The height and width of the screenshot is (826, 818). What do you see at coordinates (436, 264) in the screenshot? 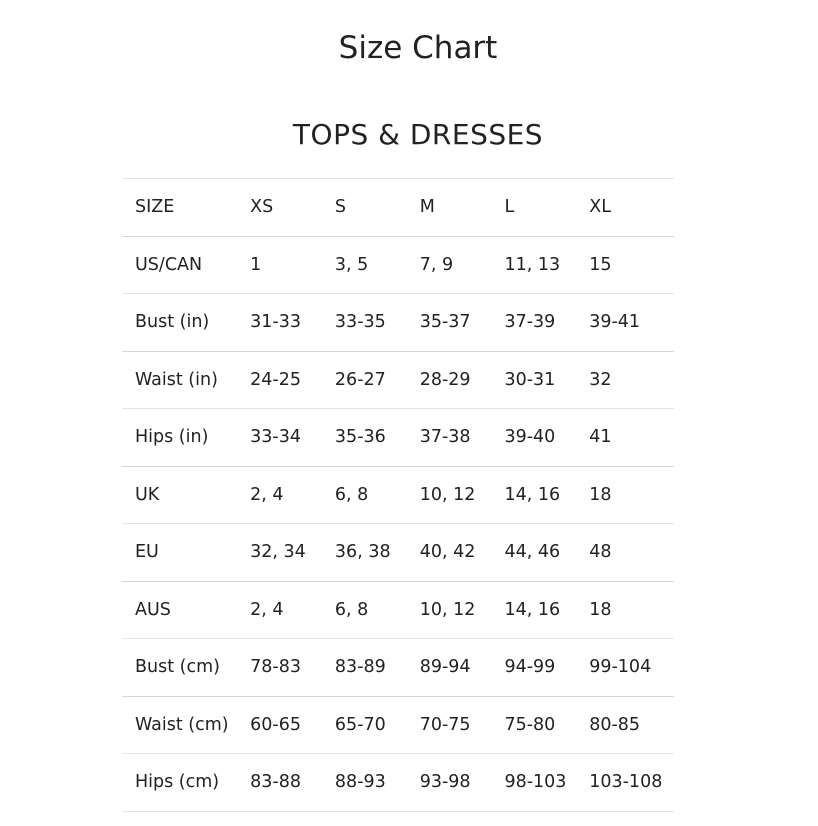
I see `table-cell: 7, 9` at bounding box center [436, 264].